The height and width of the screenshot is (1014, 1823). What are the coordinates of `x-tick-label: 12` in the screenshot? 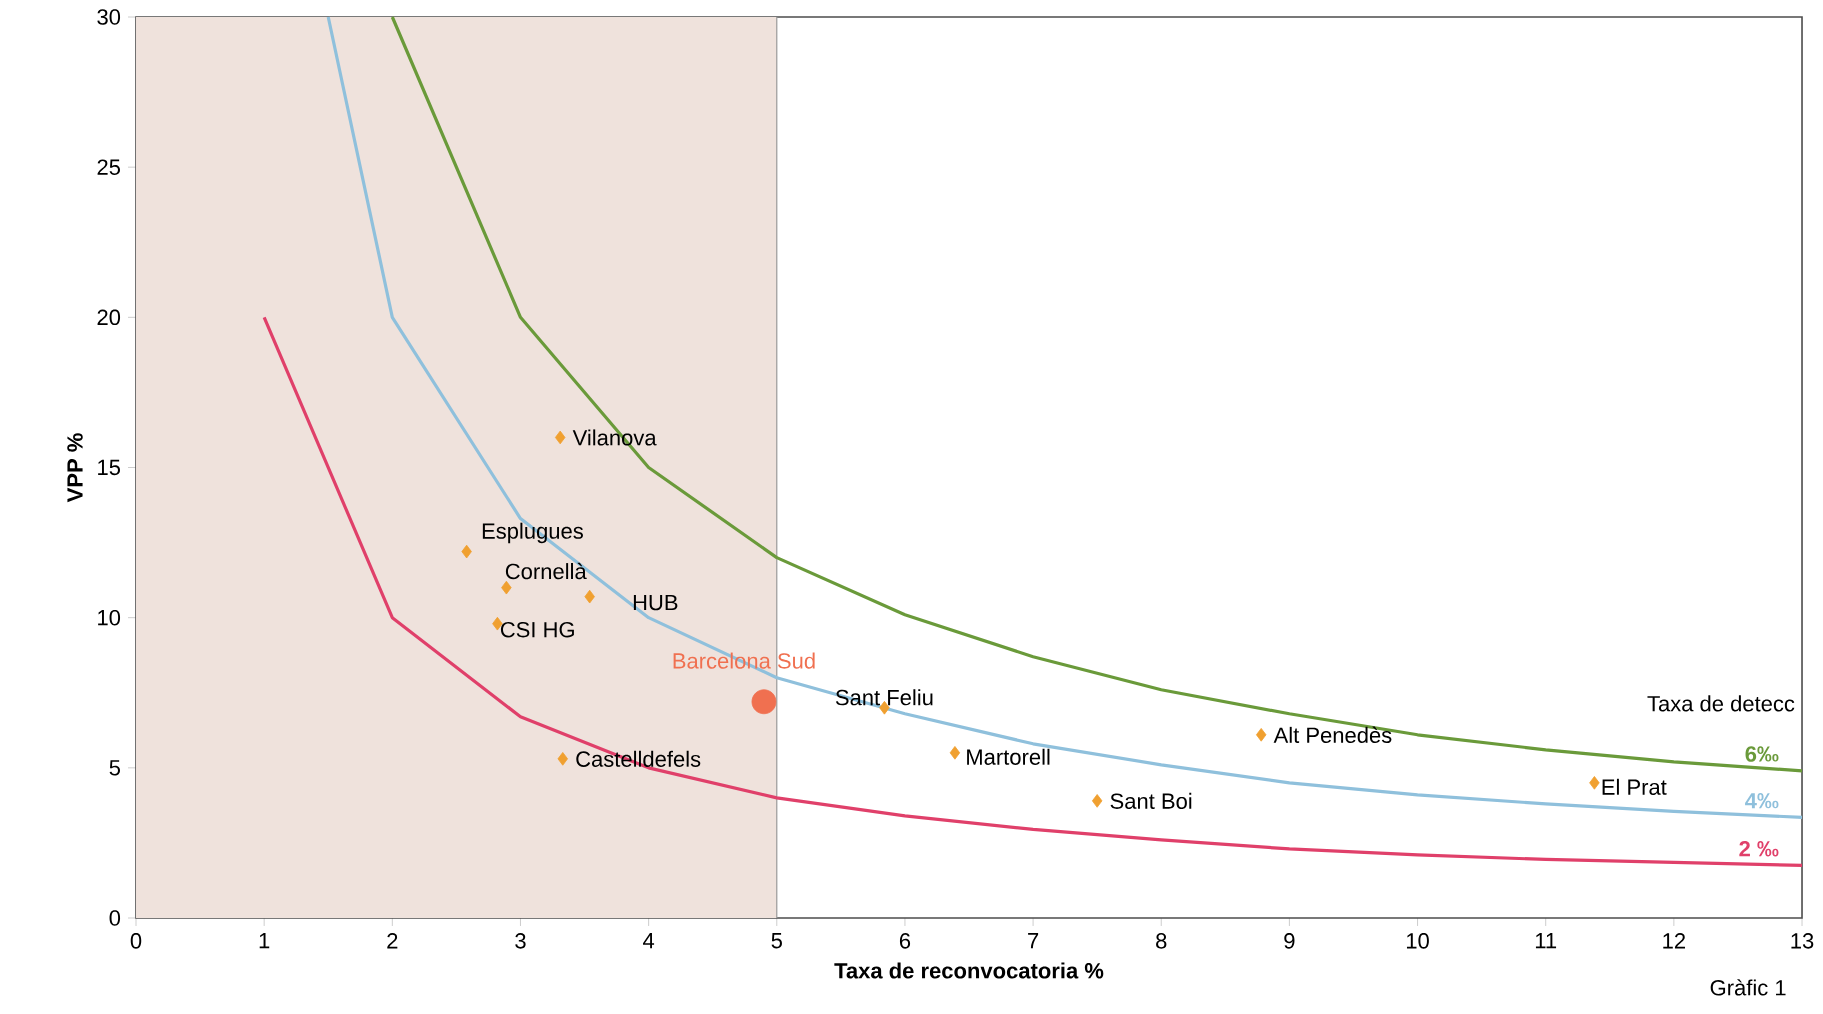 It's located at (1674, 941).